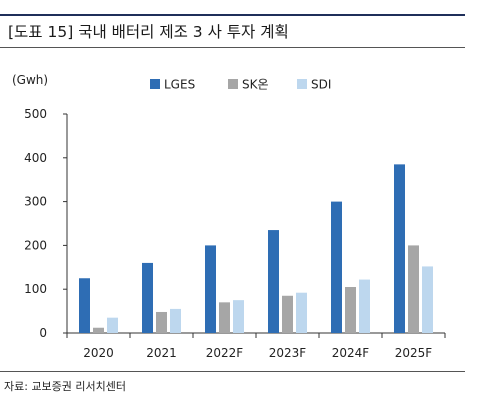  I want to click on chart-title: [도표 15] 국내 배터리 제조 3 사 투자 계획, so click(148, 32).